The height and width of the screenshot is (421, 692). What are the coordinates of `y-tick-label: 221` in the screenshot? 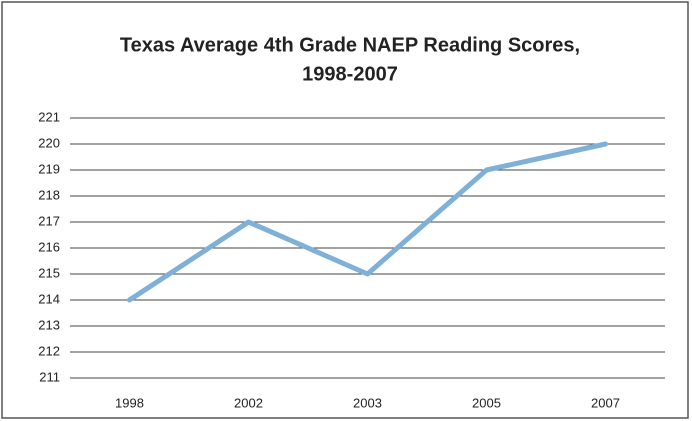 It's located at (49, 116).